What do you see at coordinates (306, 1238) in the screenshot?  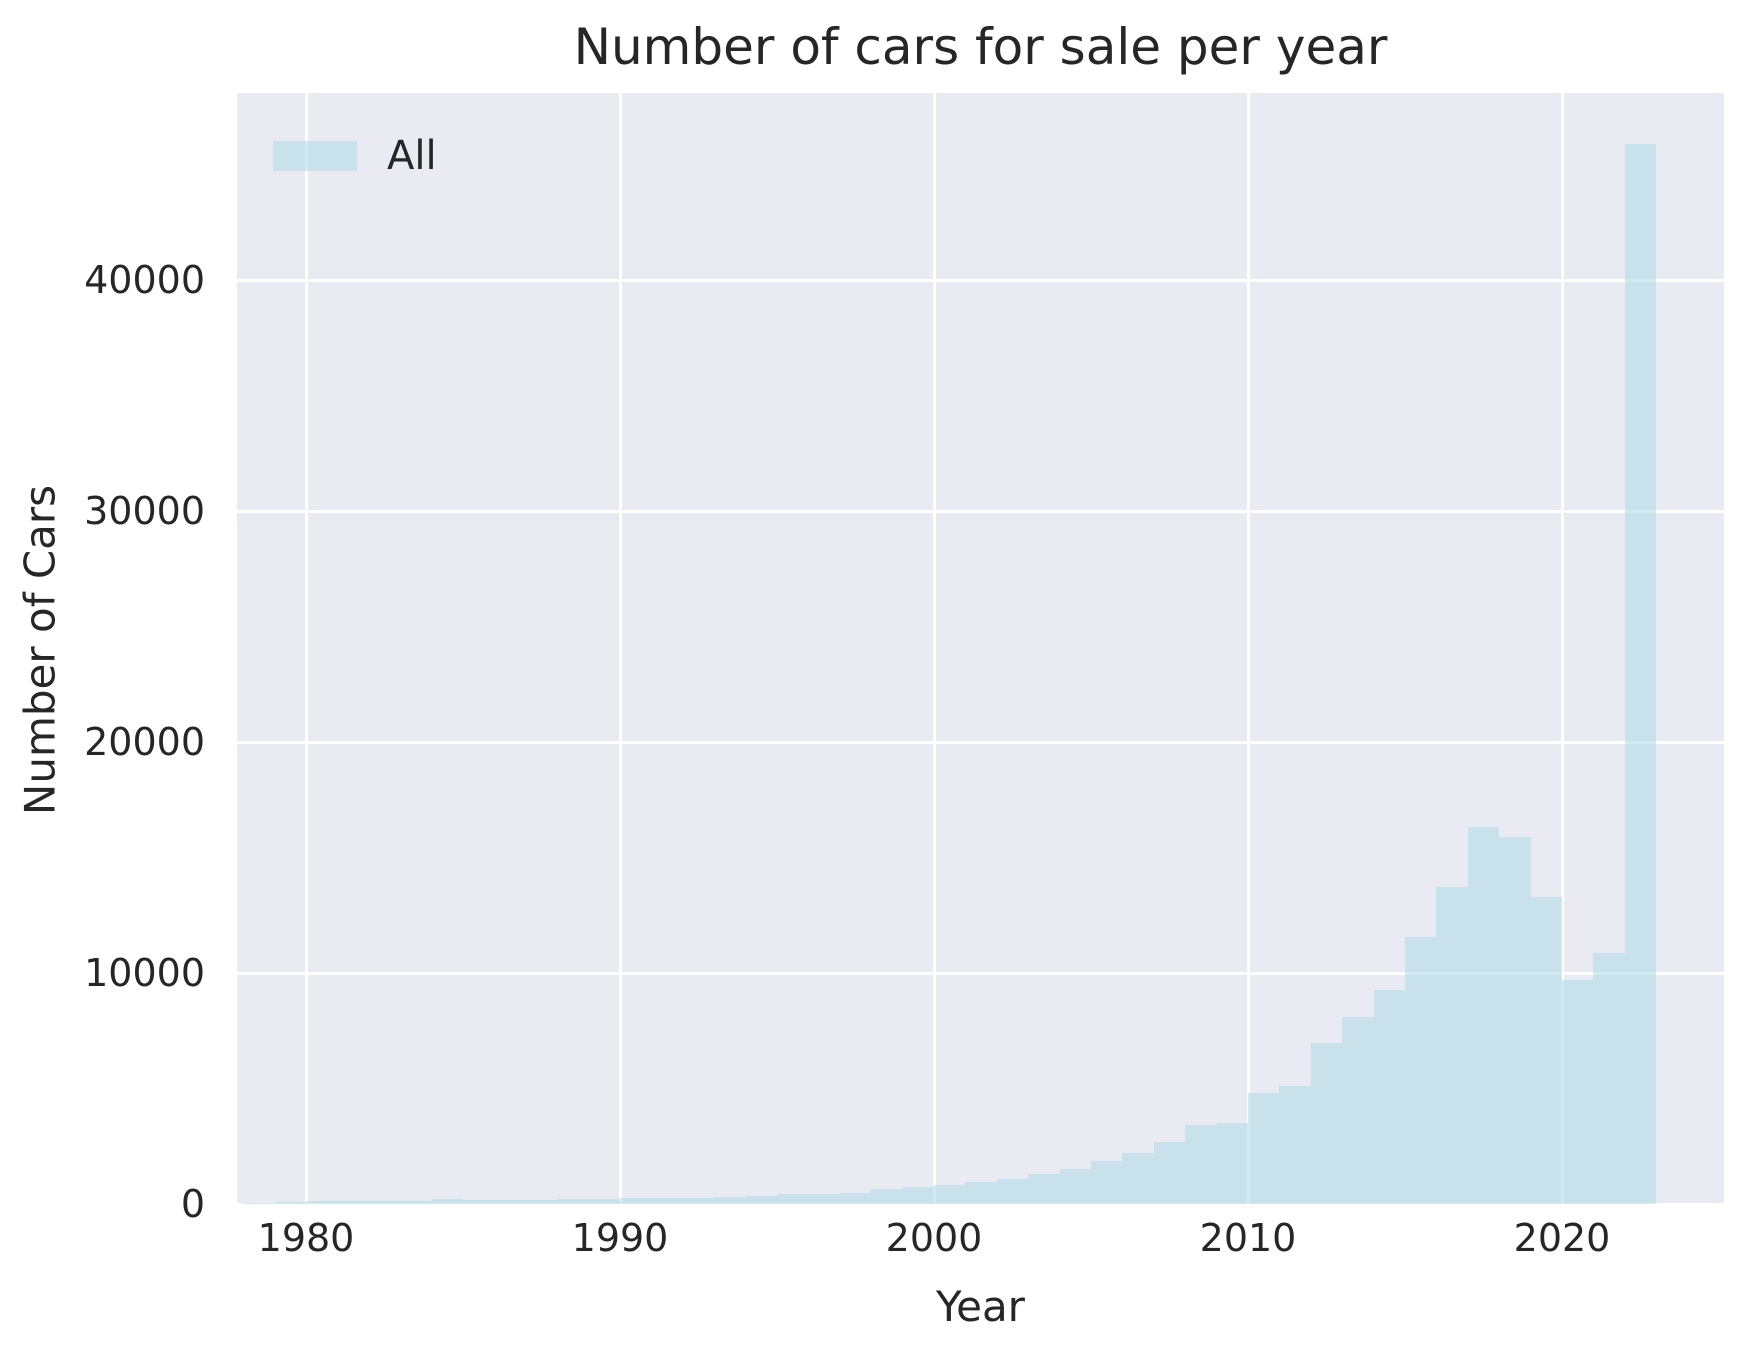 I see `x-tick-label-1980: 1980` at bounding box center [306, 1238].